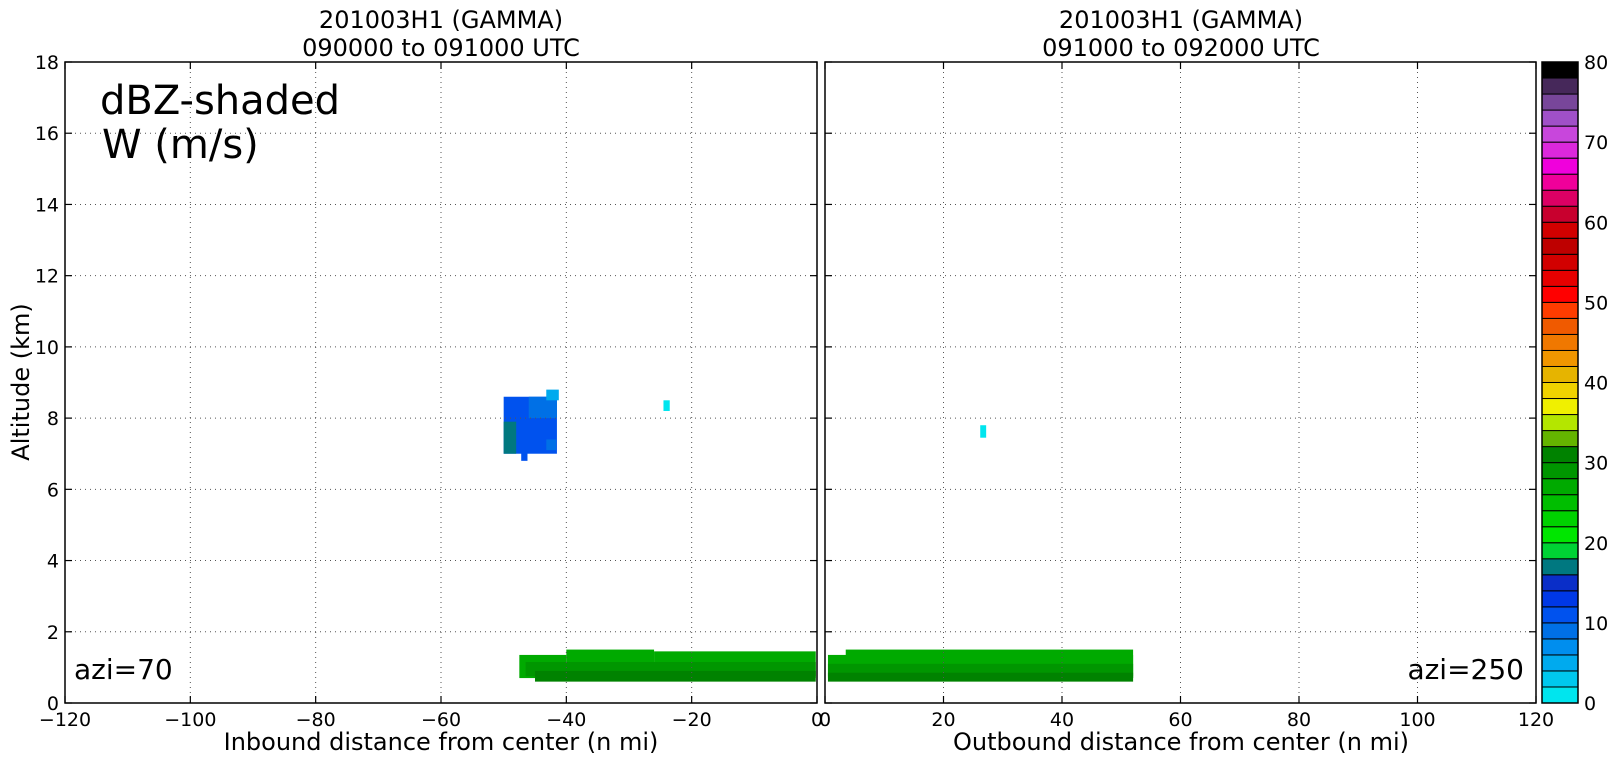 Image resolution: width=1615 pixels, height=762 pixels. Describe the element at coordinates (441, 48) in the screenshot. I see `left-title-line2: 090000 to 091000 UTC` at that location.